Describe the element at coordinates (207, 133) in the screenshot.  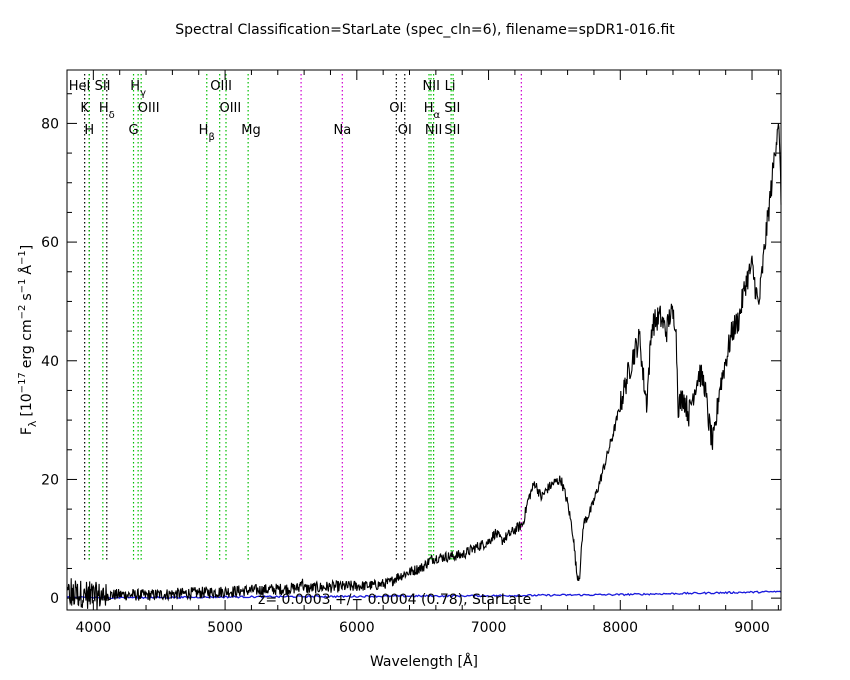
I see `line-label: Hβ` at that location.